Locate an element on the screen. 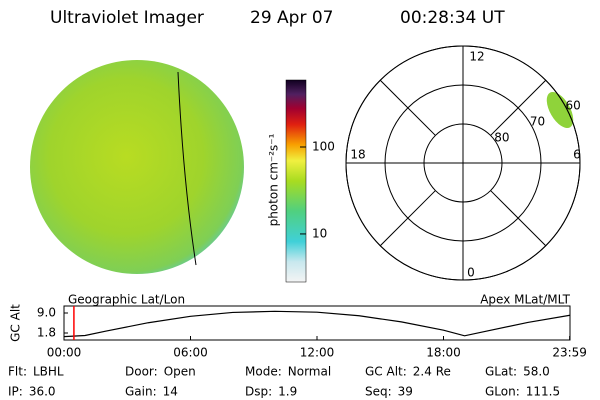 This screenshot has height=400, width=600. mlt-label: 6 is located at coordinates (577, 155).